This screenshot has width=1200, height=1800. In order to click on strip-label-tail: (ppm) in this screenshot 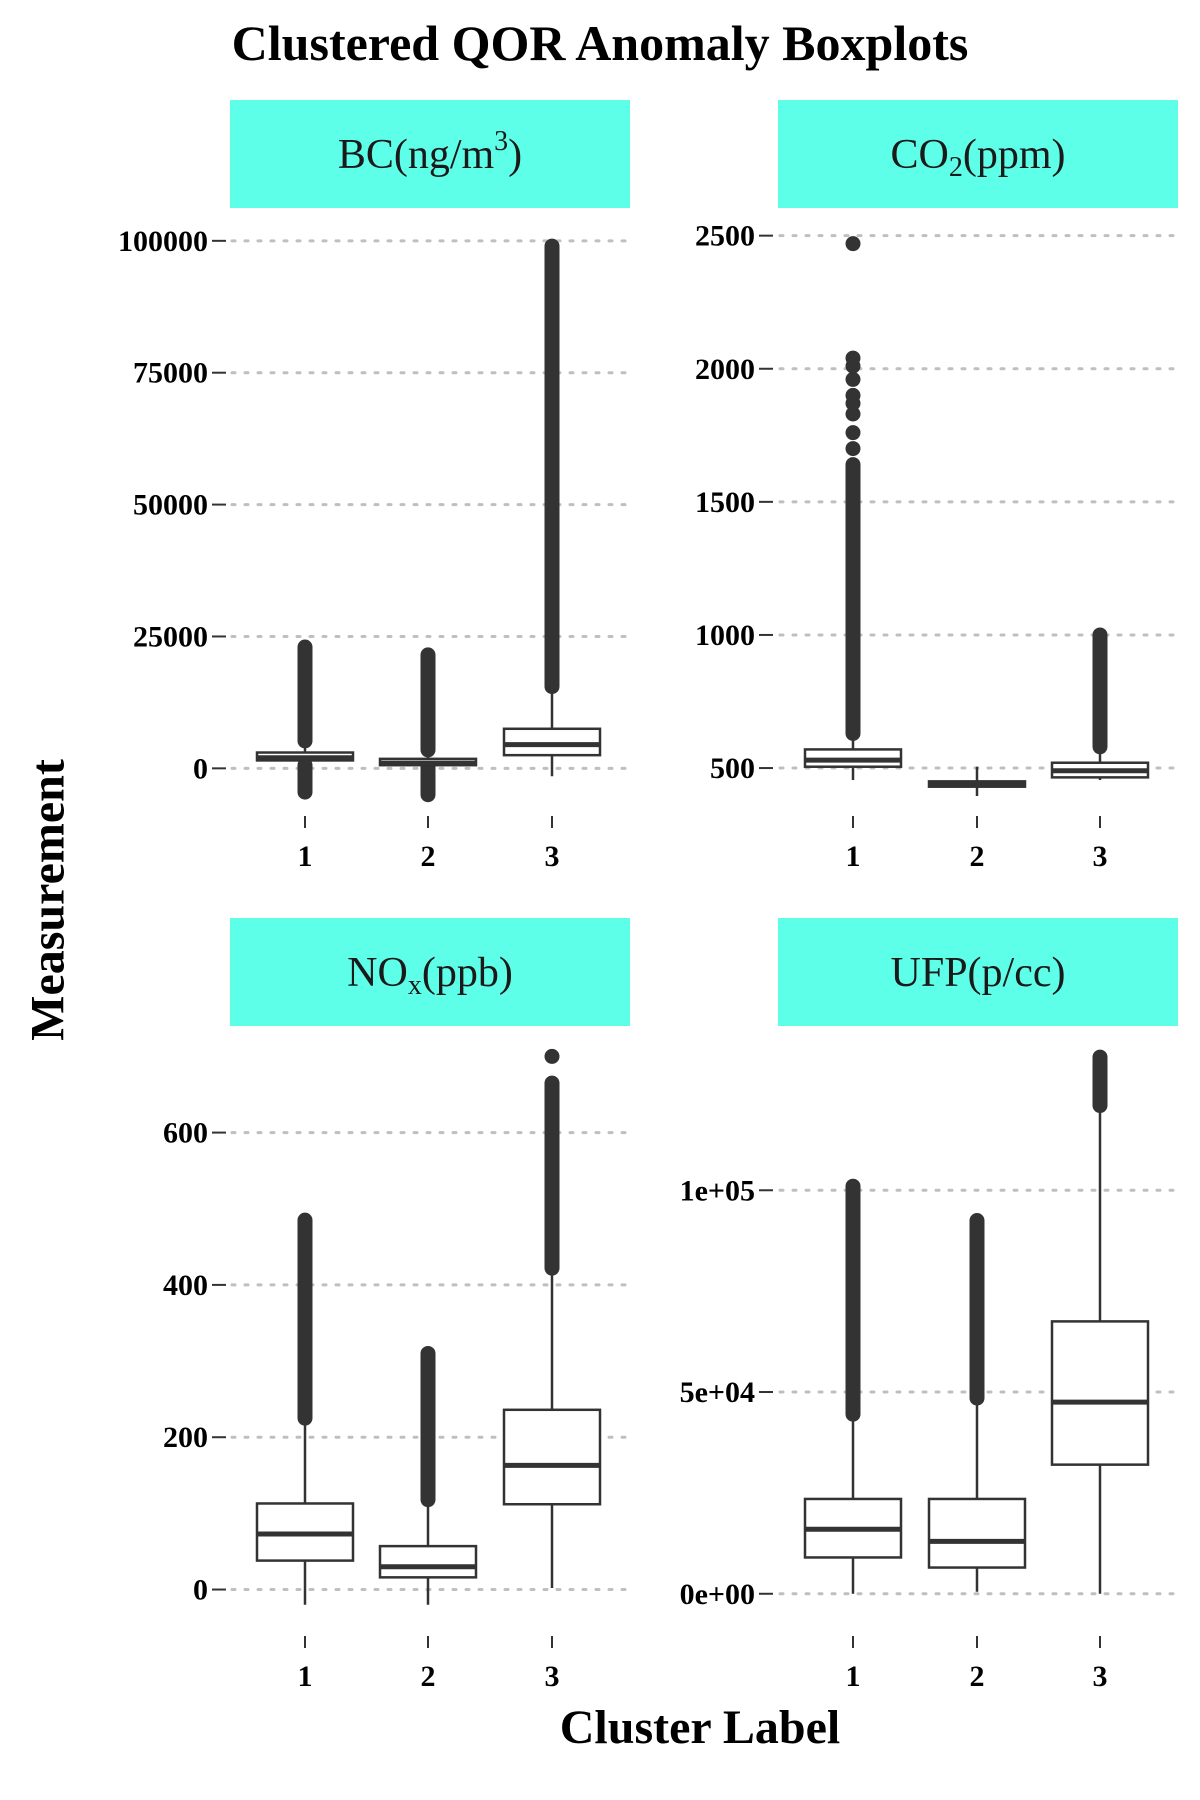, I will do `click(1014, 155)`.